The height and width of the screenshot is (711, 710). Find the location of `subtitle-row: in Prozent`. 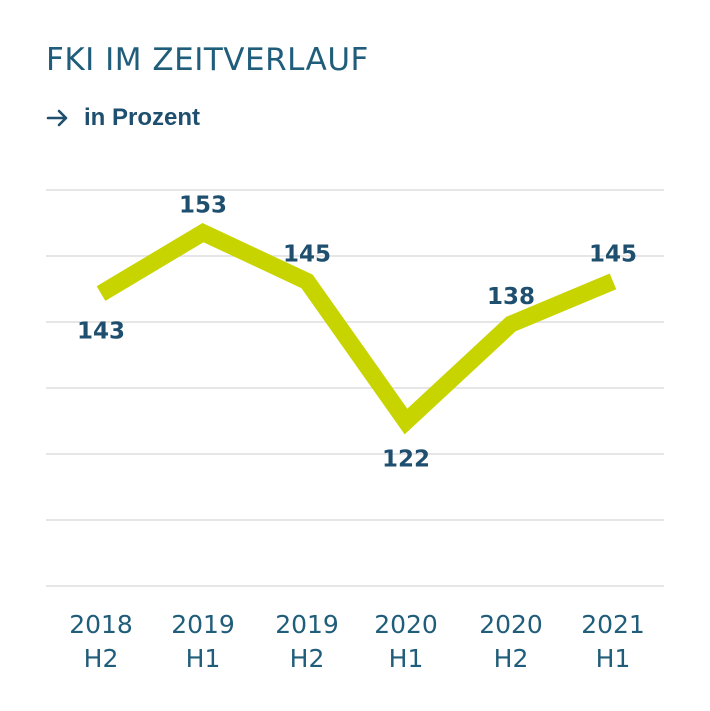

subtitle-row: in Prozent is located at coordinates (123, 118).